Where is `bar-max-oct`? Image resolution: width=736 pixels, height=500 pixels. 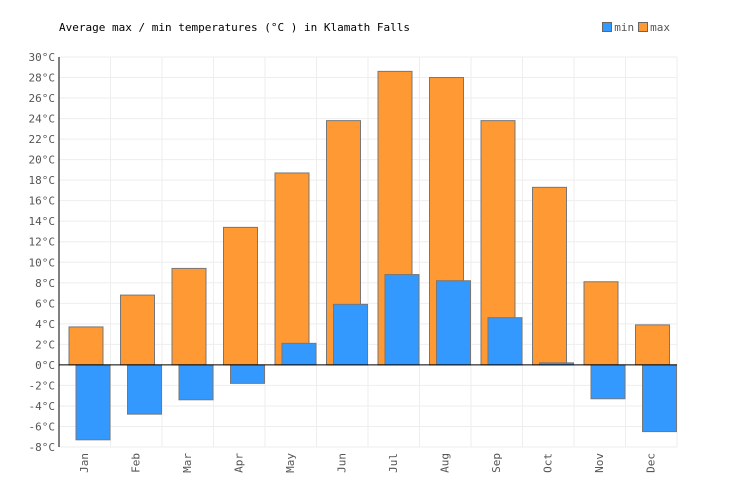 bar-max-oct is located at coordinates (549, 276).